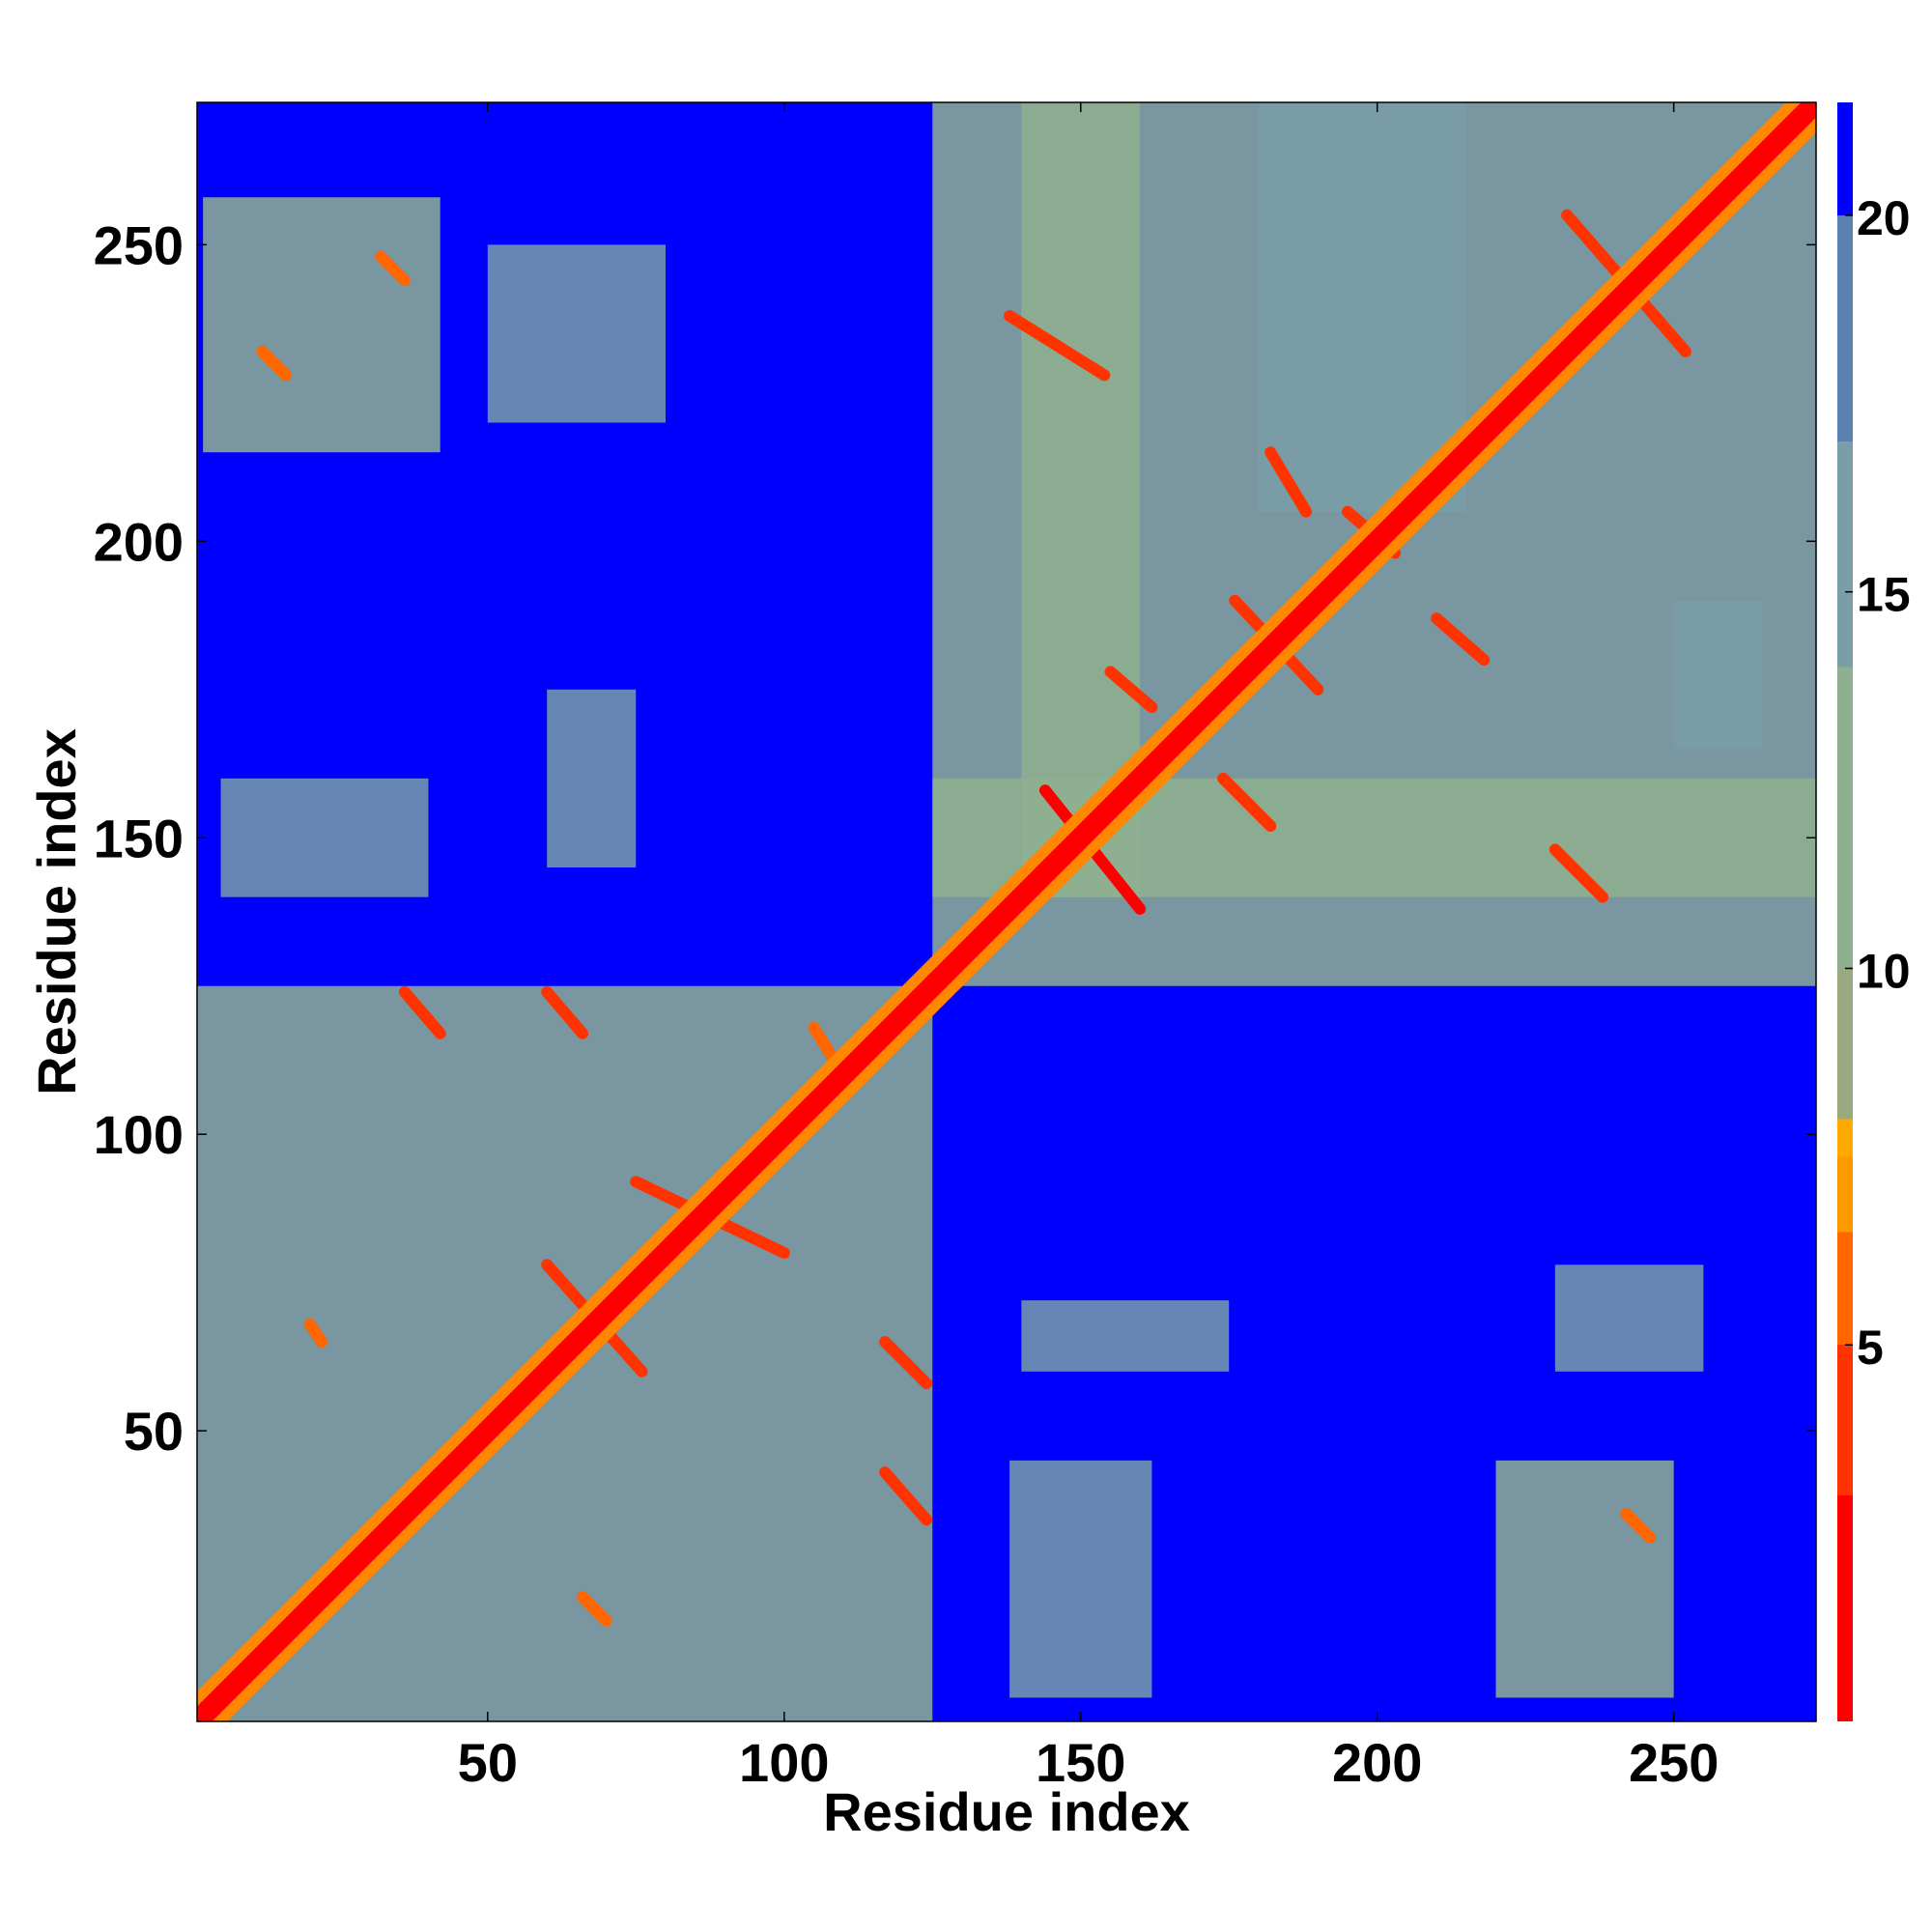 The height and width of the screenshot is (1932, 1932). What do you see at coordinates (1884, 971) in the screenshot?
I see `colorbar-tick-label-10: 10` at bounding box center [1884, 971].